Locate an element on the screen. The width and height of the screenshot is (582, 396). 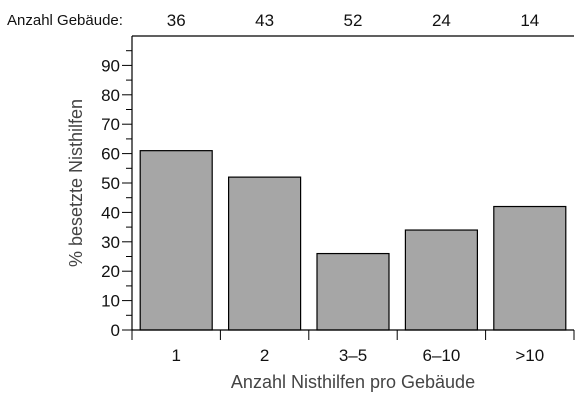
y-tick-label: 60 is located at coordinates (110, 154).